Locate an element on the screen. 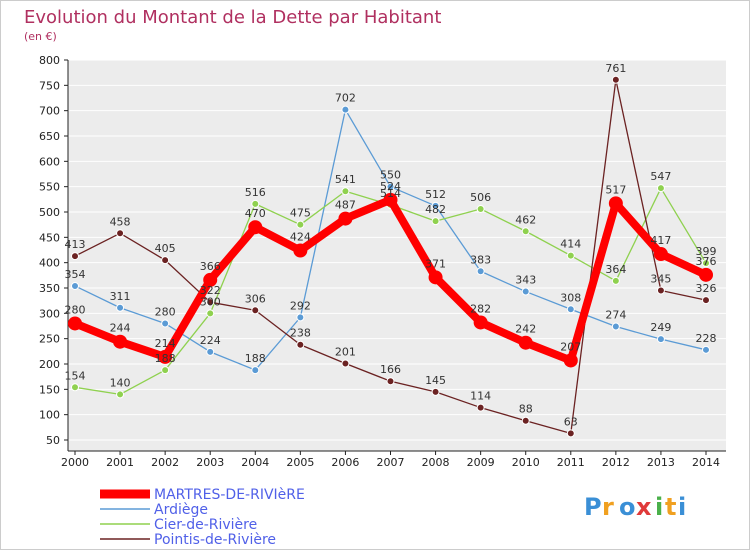 Image resolution: width=750 pixels, height=550 pixels. data-label-1: 550 is located at coordinates (390, 175).